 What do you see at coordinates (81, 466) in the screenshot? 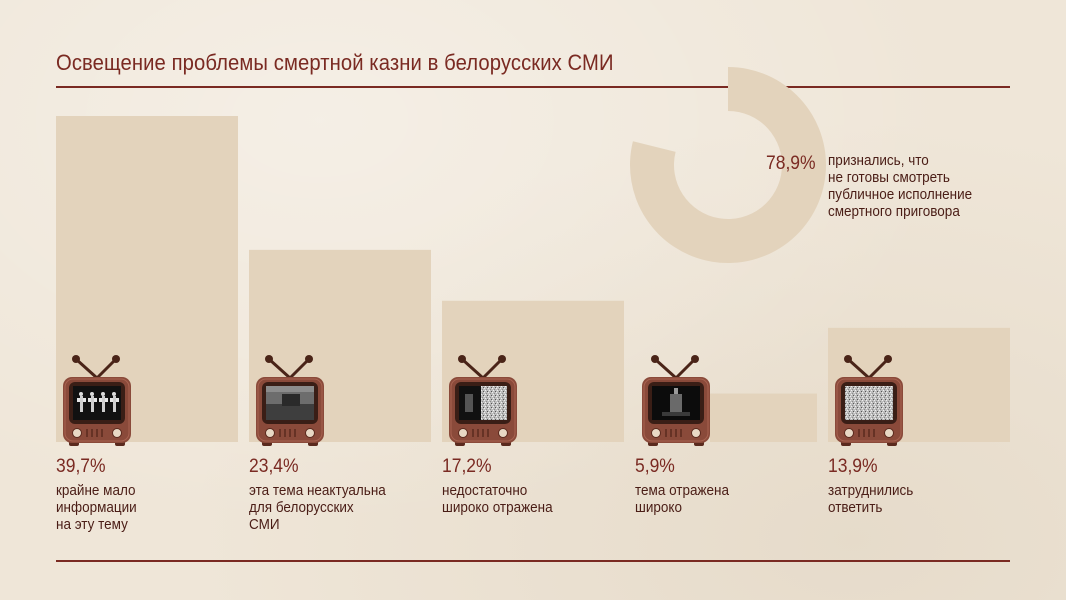
I see `bar-value-label: 39,7%` at bounding box center [81, 466].